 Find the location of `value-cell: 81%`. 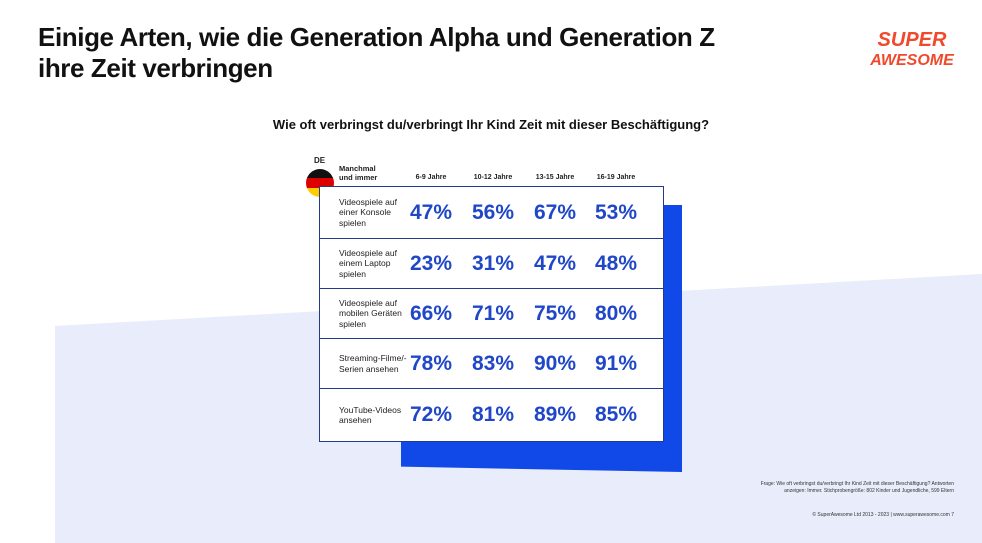

value-cell: 81% is located at coordinates (493, 414).